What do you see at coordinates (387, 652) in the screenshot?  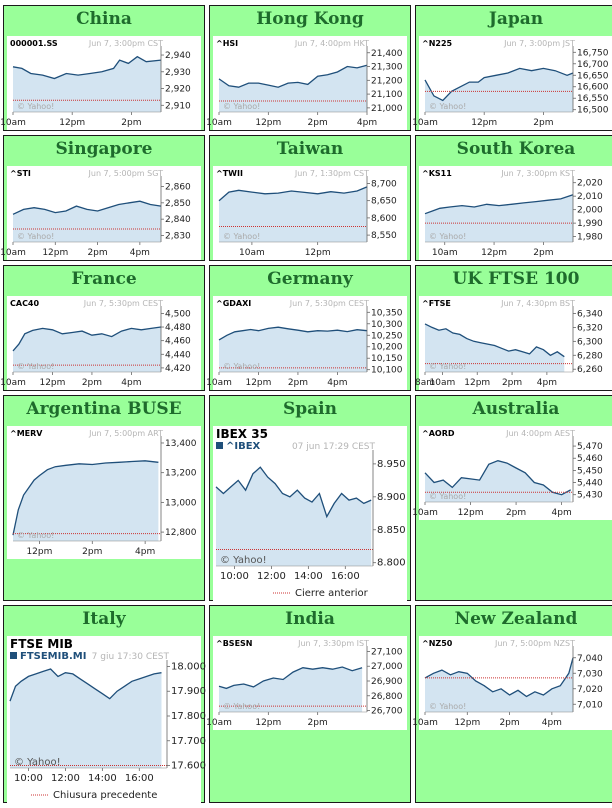 I see `y-tick-label: 27,100` at bounding box center [387, 652].